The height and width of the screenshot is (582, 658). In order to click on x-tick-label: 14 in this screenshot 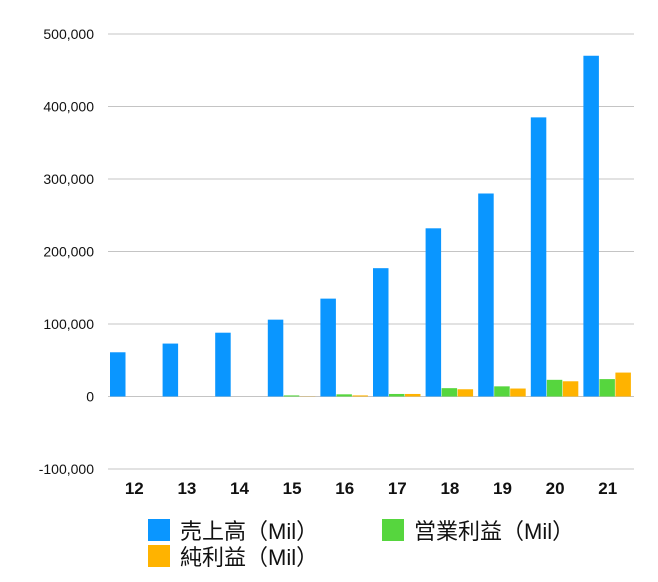, I will do `click(239, 488)`.